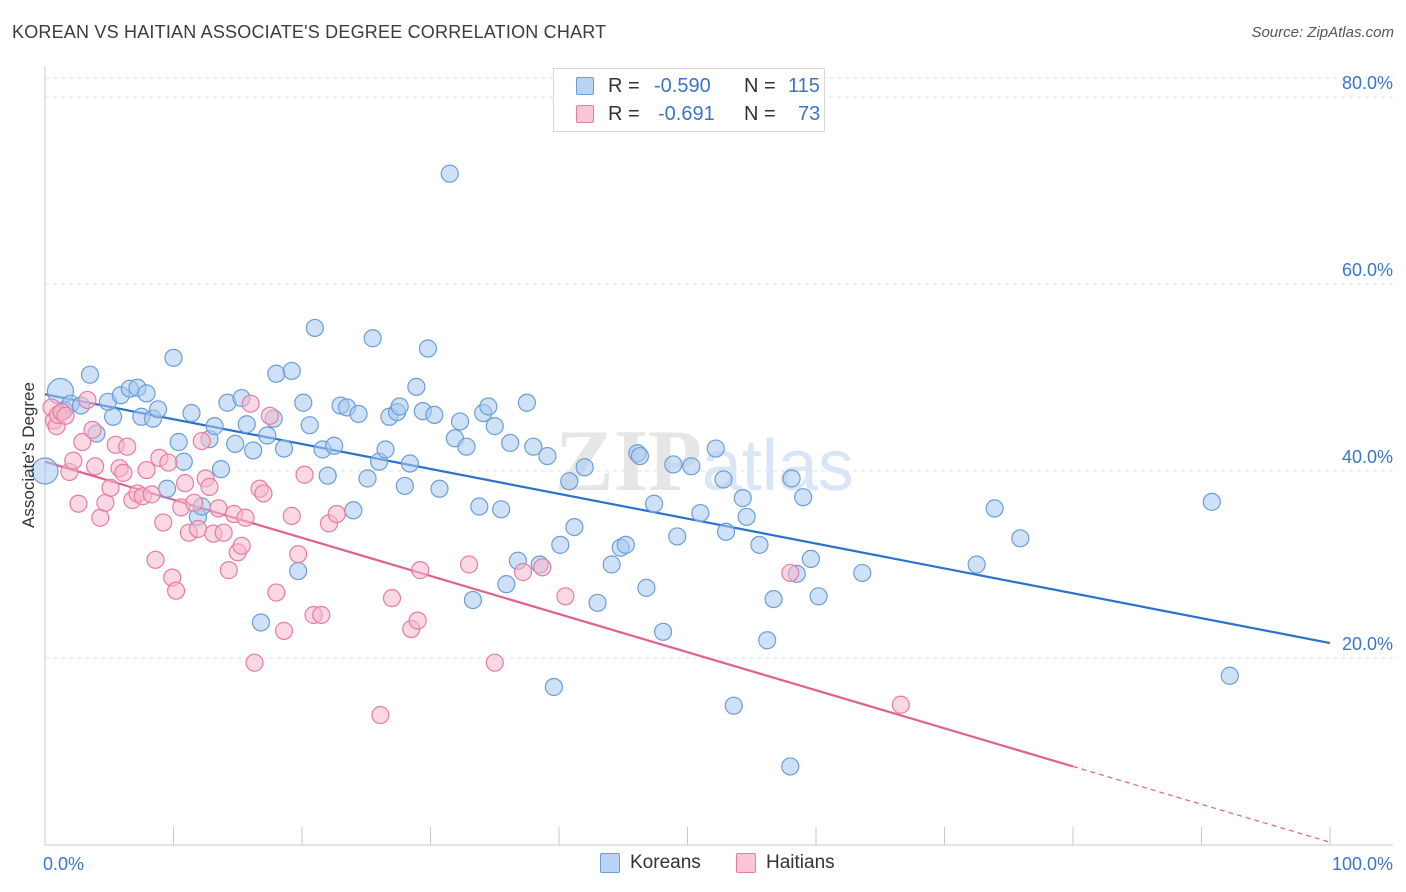 Image resolution: width=1406 pixels, height=892 pixels. What do you see at coordinates (760, 85) in the screenshot?
I see `koreans-n-label: N =` at bounding box center [760, 85].